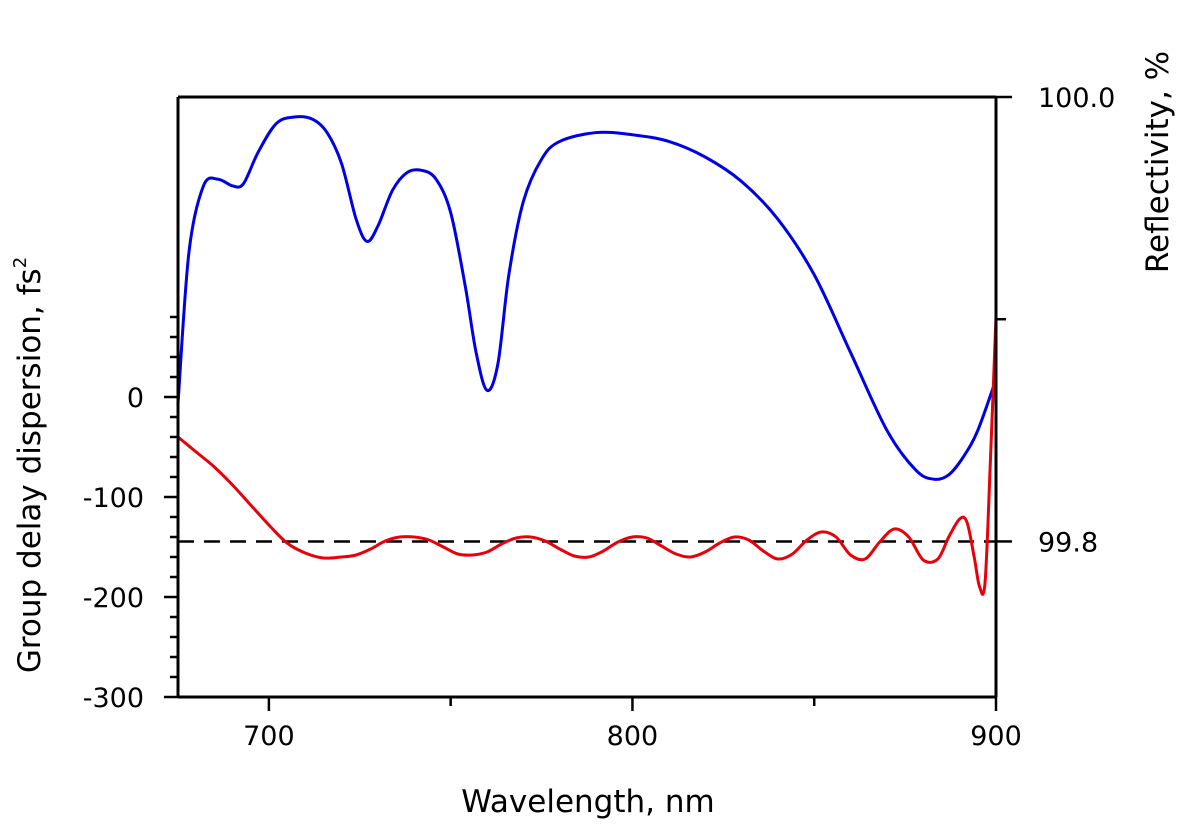  What do you see at coordinates (135, 398) in the screenshot?
I see `y-left-tick-label: 0` at bounding box center [135, 398].